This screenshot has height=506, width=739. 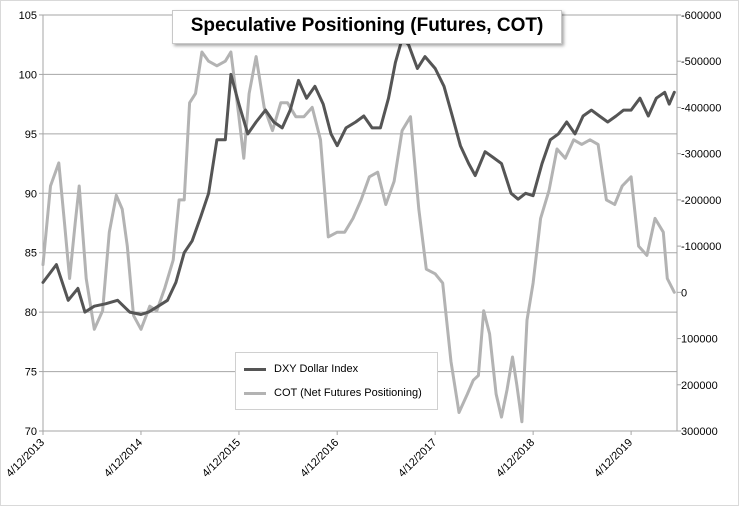 What do you see at coordinates (255, 393) in the screenshot?
I see `legend-swatch-cot` at bounding box center [255, 393].